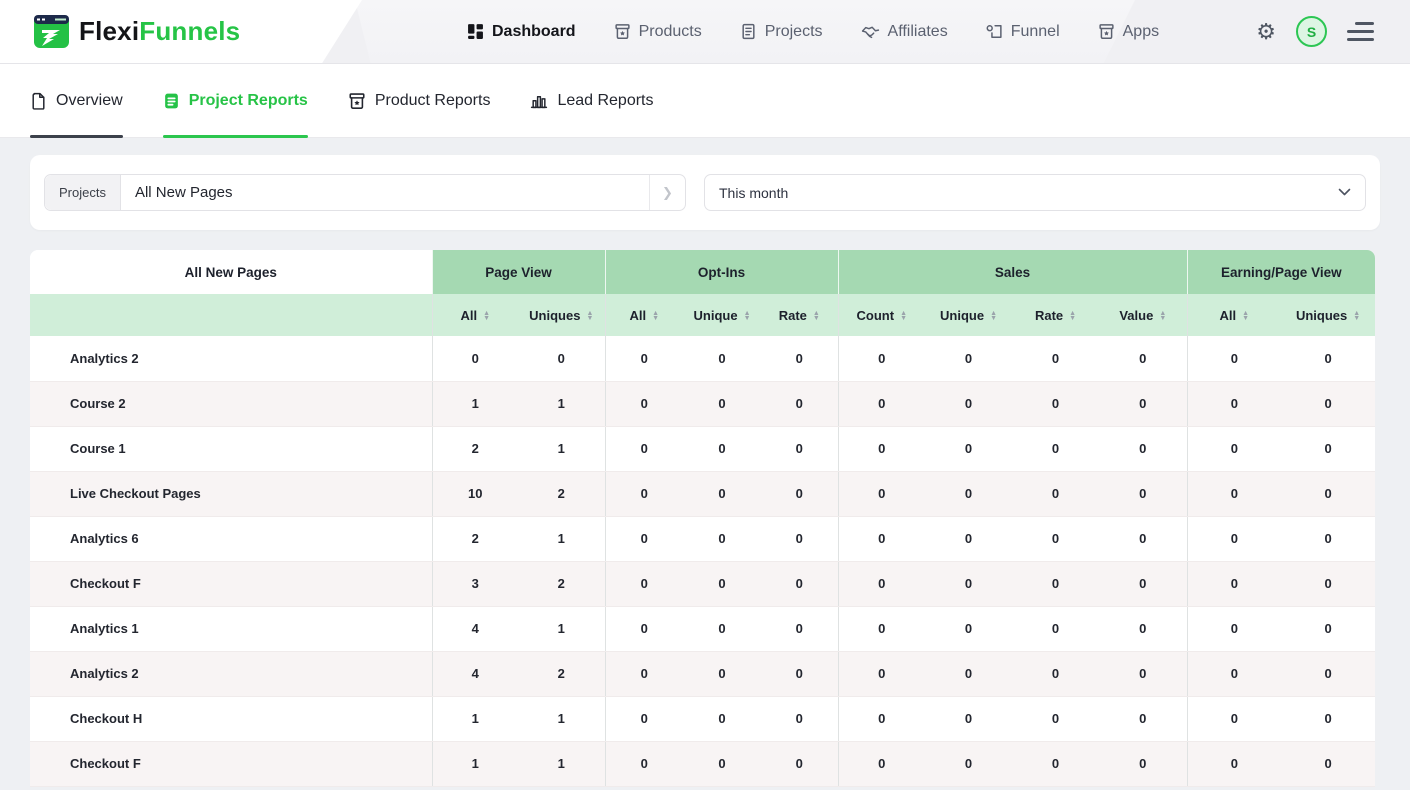 The image size is (1410, 790). What do you see at coordinates (474, 494) in the screenshot?
I see `row-value: 10` at bounding box center [474, 494].